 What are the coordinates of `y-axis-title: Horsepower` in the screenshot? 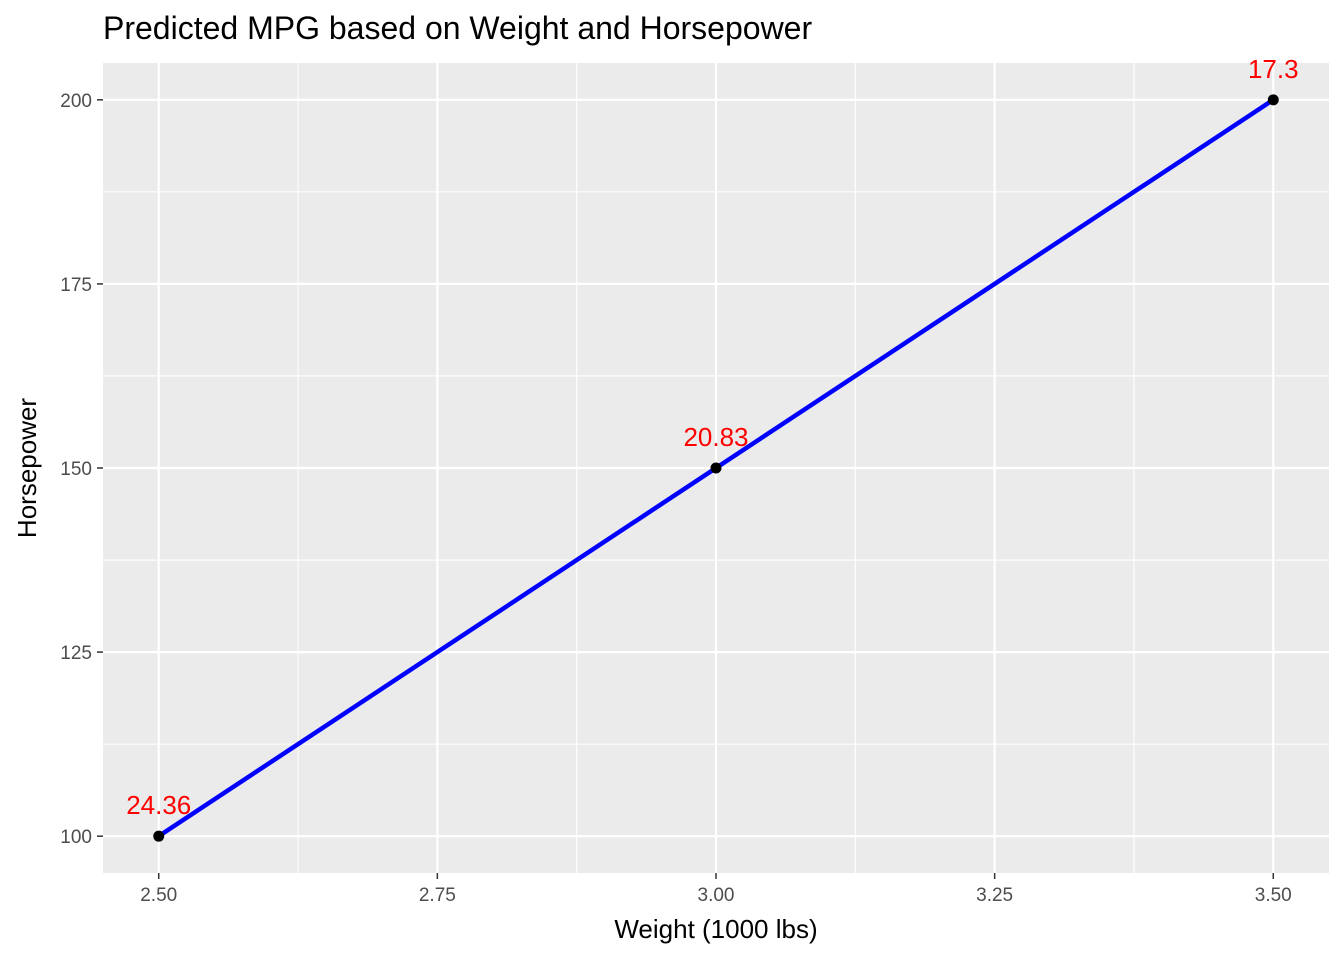 It's located at (27, 468).